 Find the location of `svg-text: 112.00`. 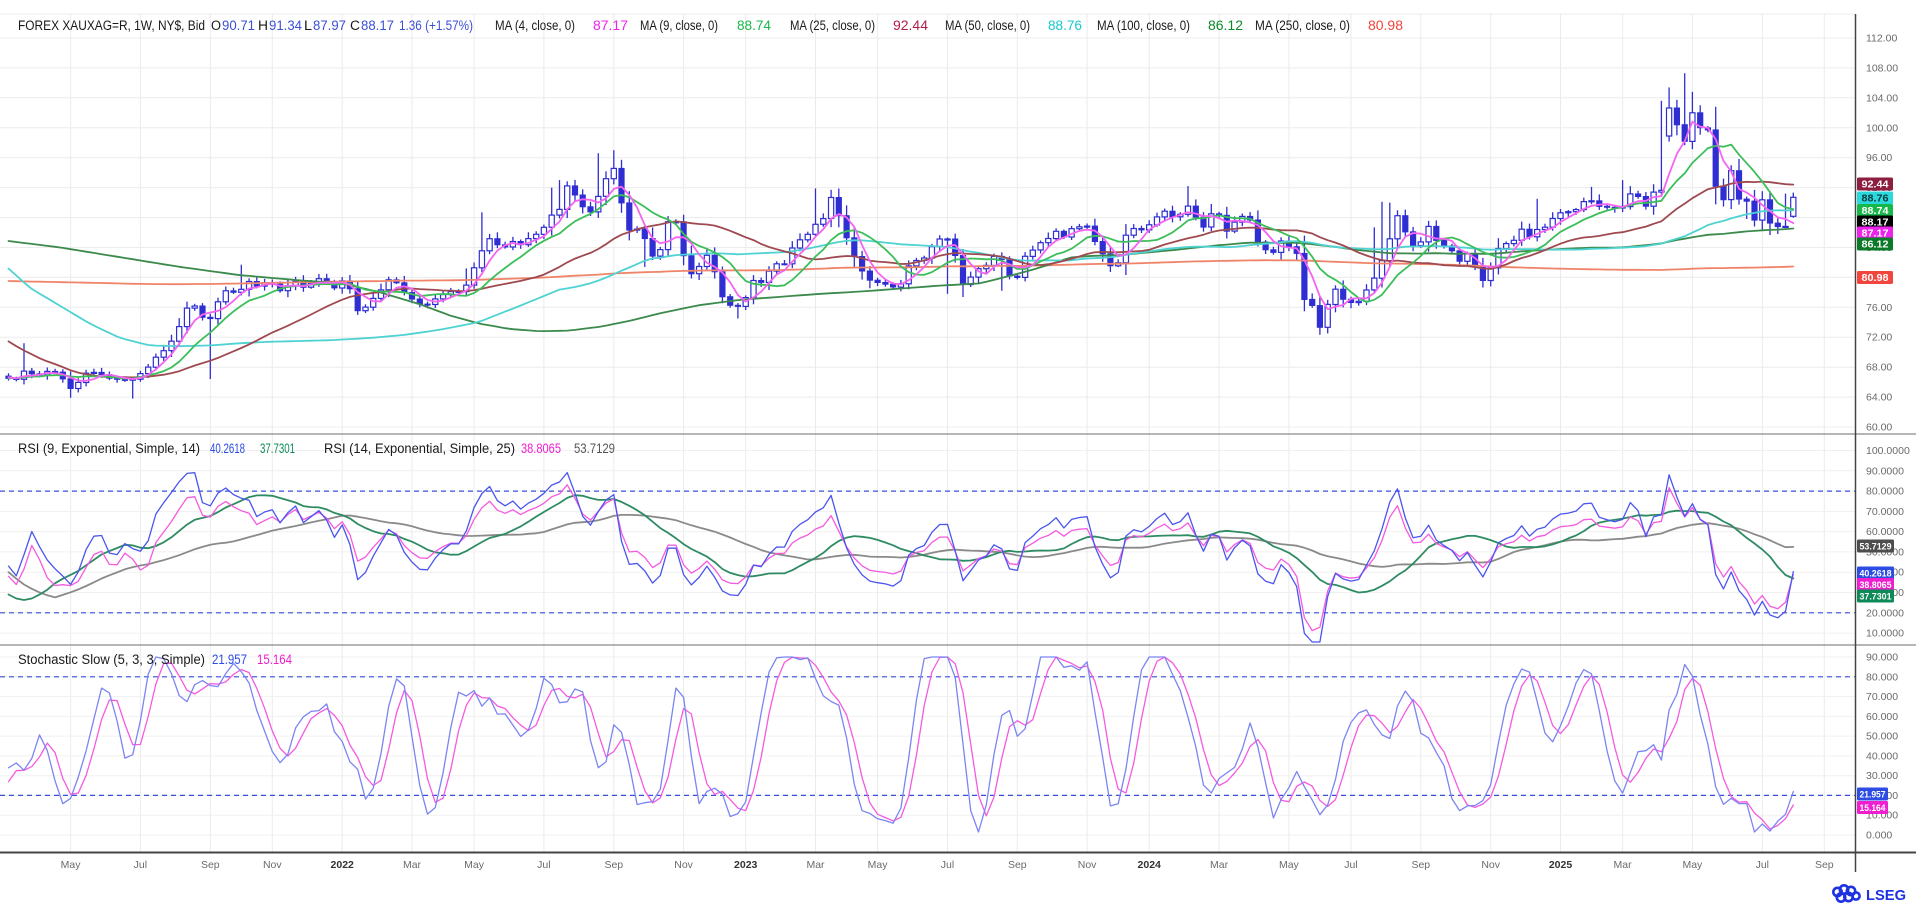

svg-text: 112.00 is located at coordinates (1881, 39).